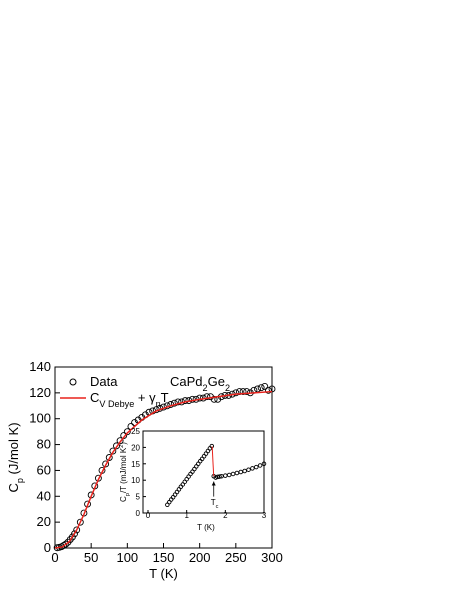 The image size is (457, 591). I want to click on text-part: Ge, so click(216, 381).